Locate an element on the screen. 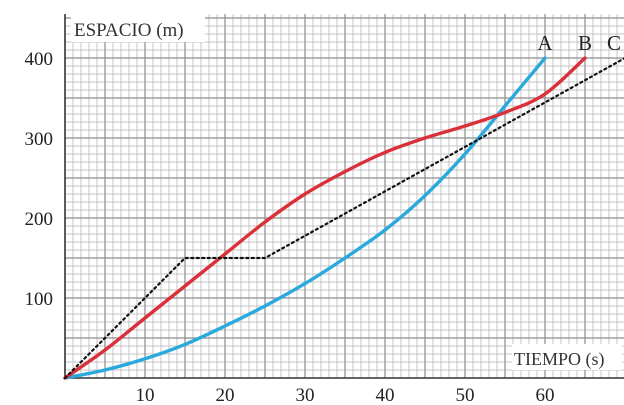  x-tick-label: 60 is located at coordinates (545, 395).